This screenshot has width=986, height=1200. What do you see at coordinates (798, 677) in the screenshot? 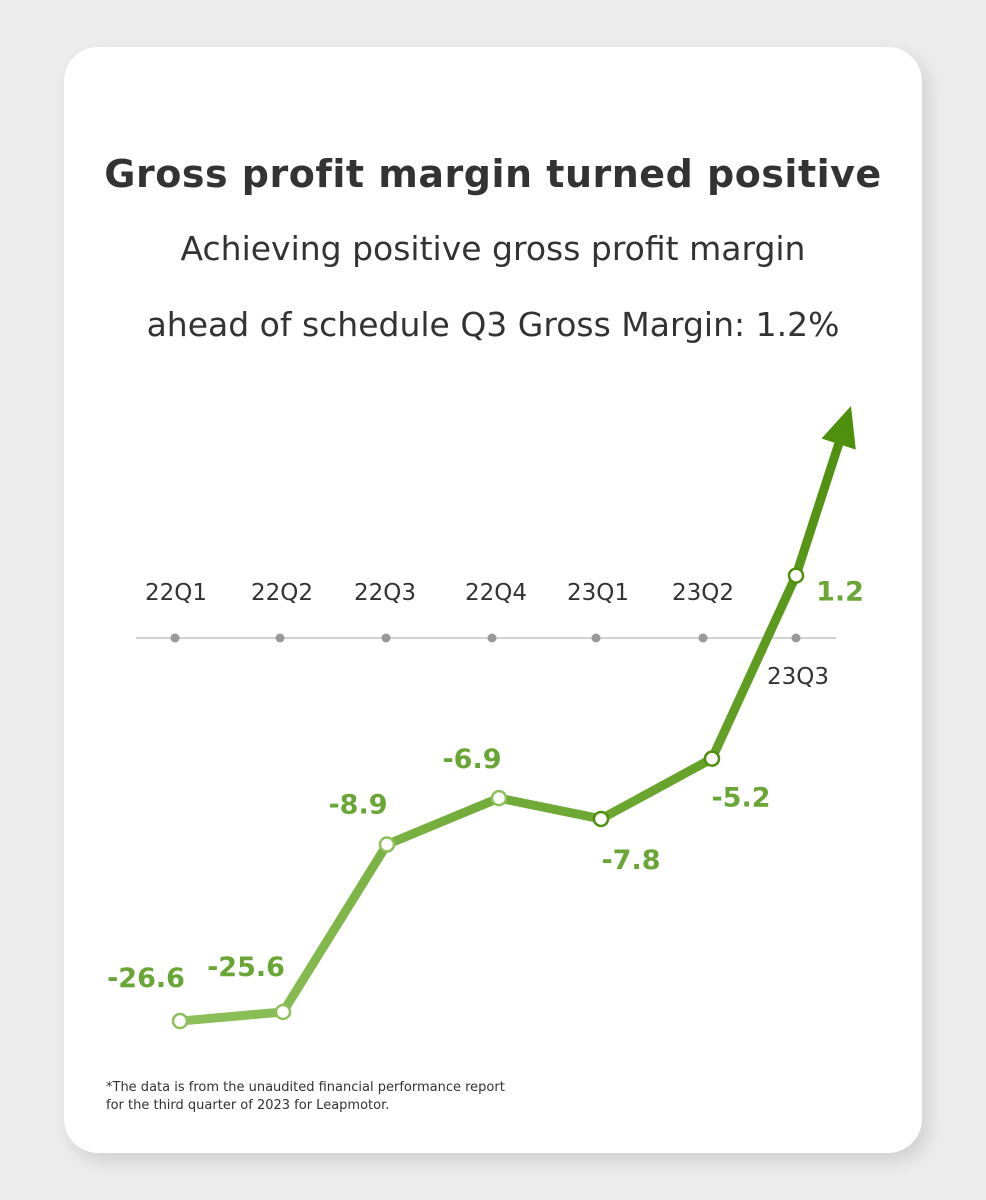
I see `x-tick-label: 23Q3` at bounding box center [798, 677].